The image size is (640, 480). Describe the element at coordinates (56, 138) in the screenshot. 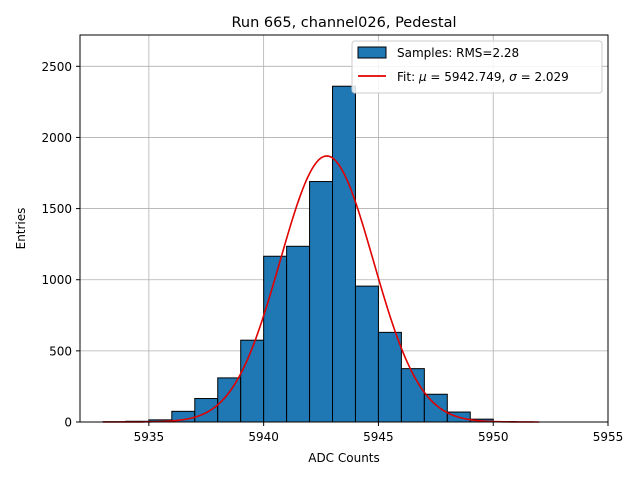

I see `y-tick-label: 2000` at that location.